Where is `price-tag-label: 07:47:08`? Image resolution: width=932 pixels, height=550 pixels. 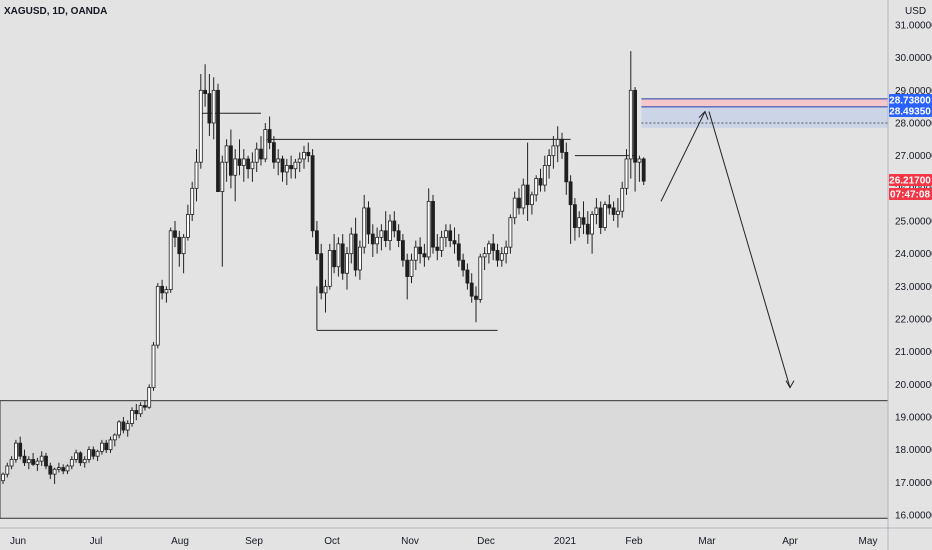 price-tag-label: 07:47:08 is located at coordinates (910, 195).